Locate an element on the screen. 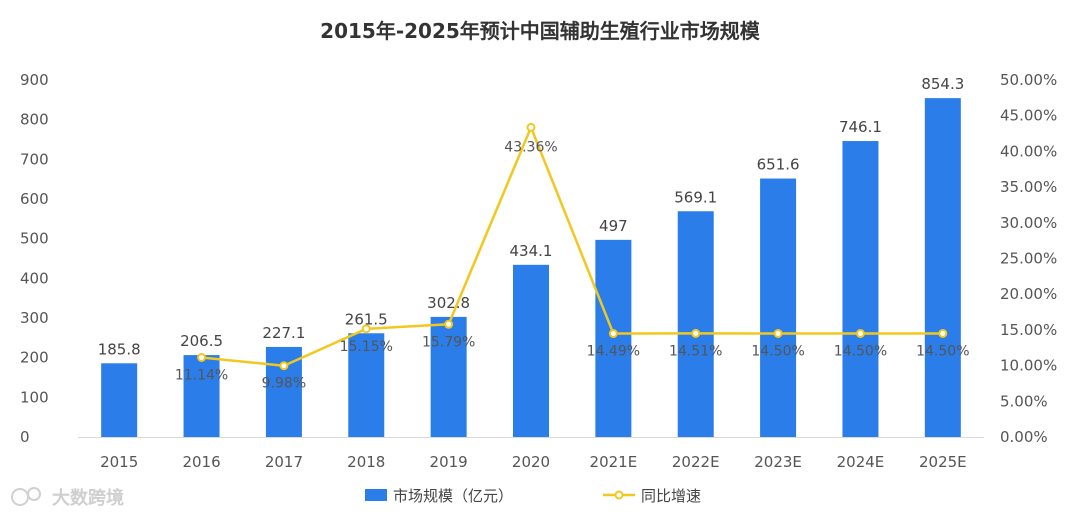 This screenshot has width=1080, height=520. growth-value-label: 9.98% is located at coordinates (284, 384).